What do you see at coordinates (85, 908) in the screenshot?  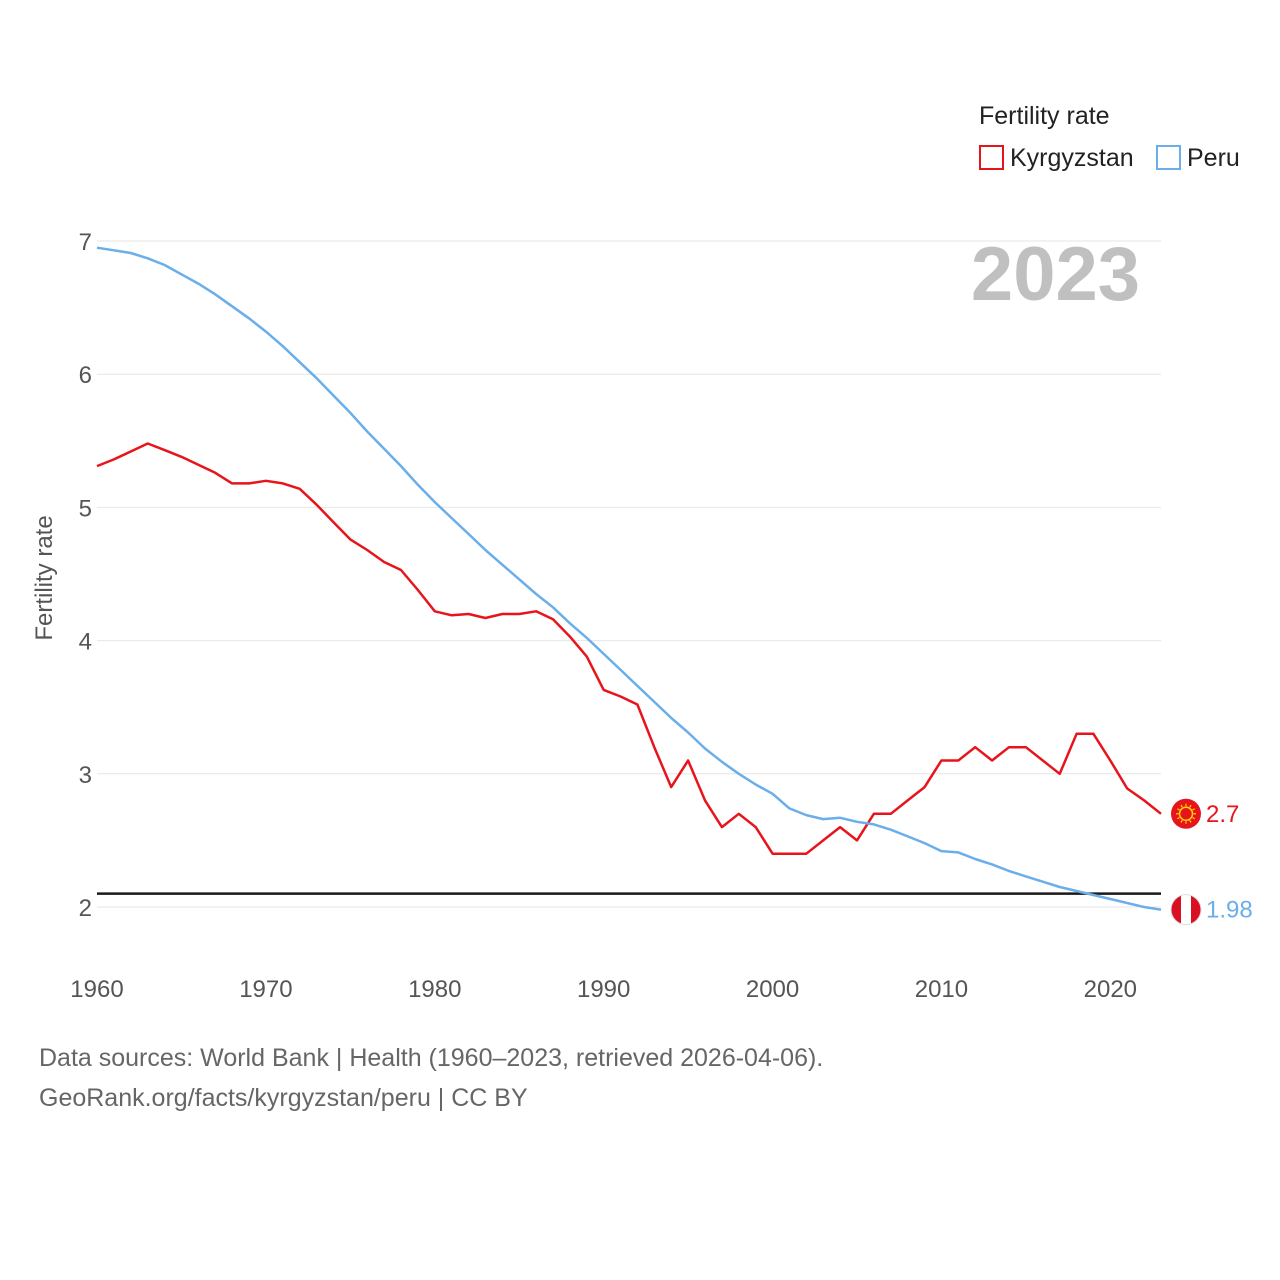 I see `y-tick-label: 2` at bounding box center [85, 908].